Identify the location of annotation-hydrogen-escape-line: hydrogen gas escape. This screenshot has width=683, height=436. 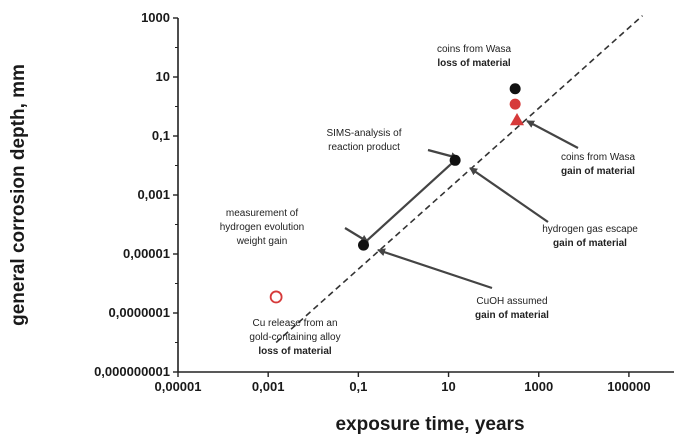
(590, 229).